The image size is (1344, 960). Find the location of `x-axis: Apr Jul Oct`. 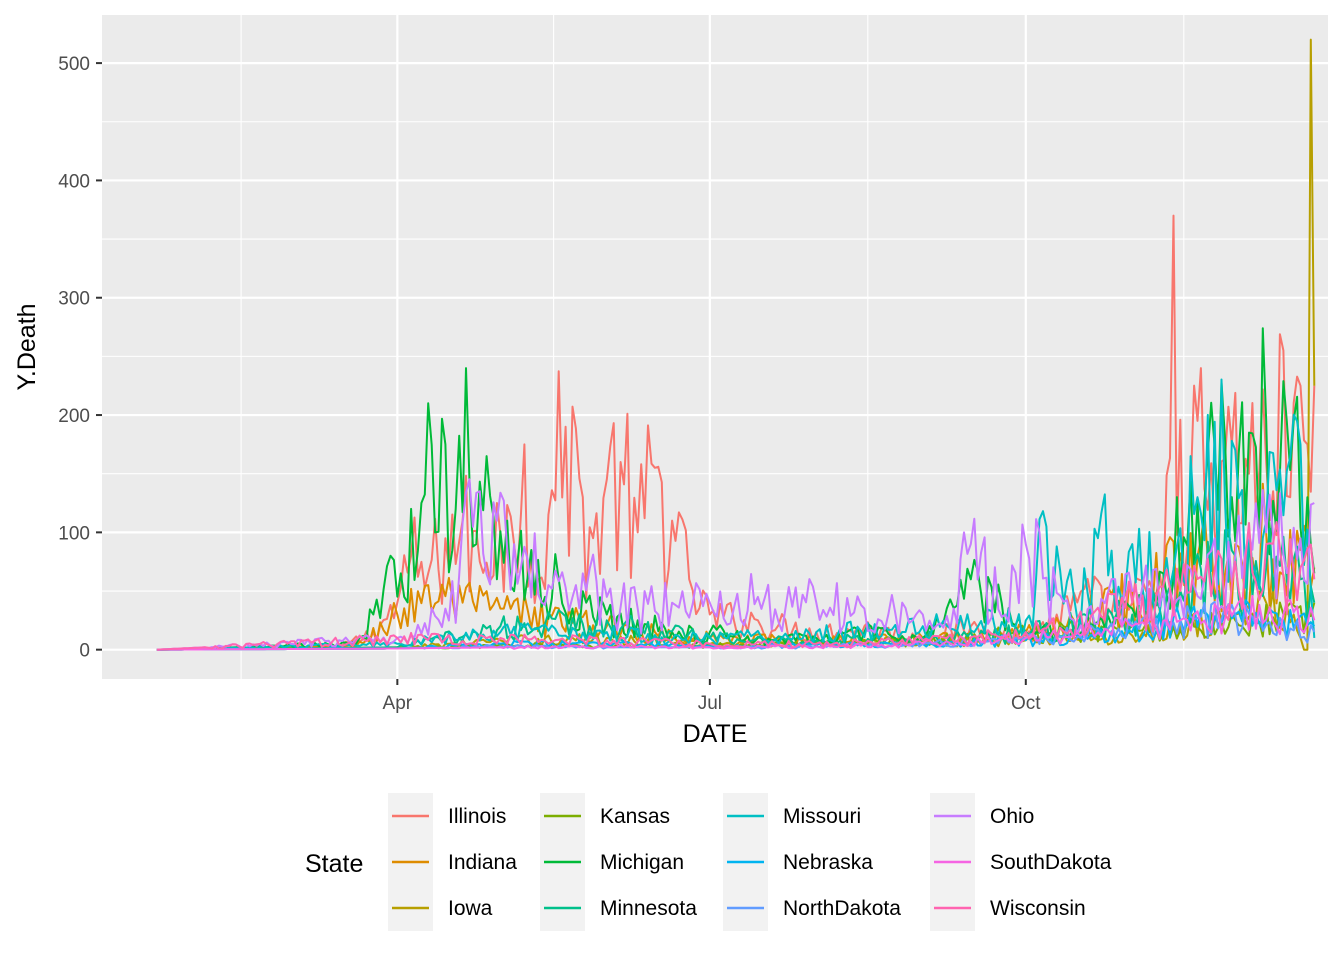

x-axis: Apr Jul Oct is located at coordinates (712, 696).